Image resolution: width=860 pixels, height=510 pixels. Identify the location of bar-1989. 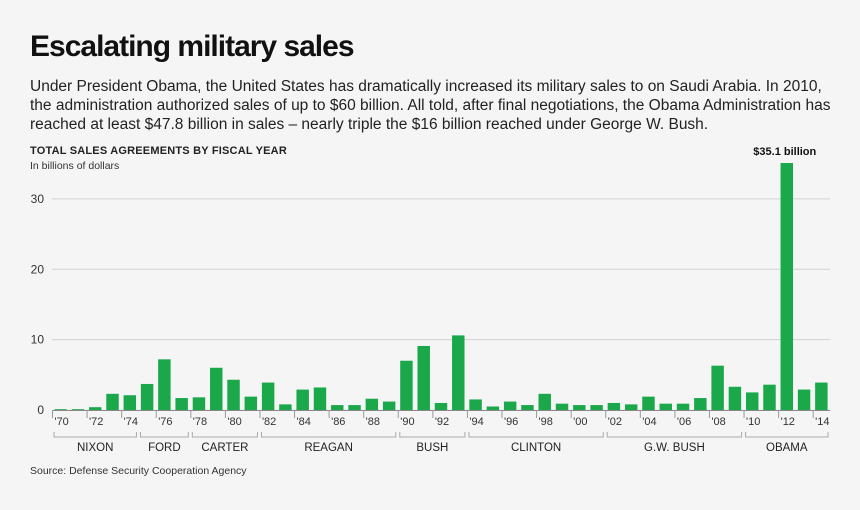
(389, 405).